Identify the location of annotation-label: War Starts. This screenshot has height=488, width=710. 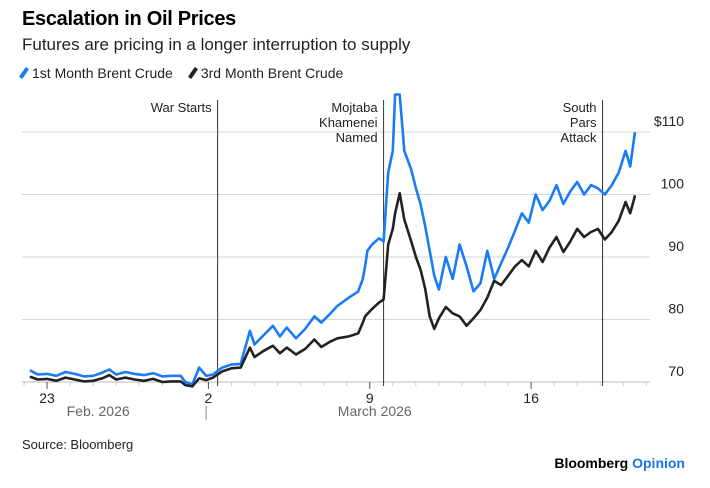
(181, 107).